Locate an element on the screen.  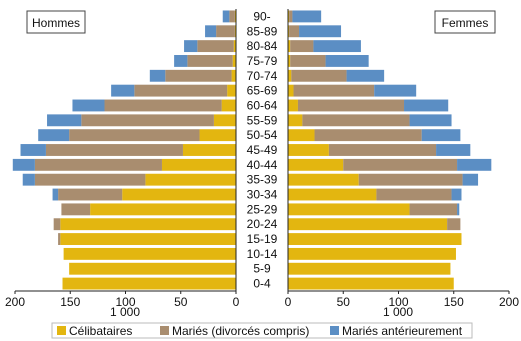
legend-frame is located at coordinates (262, 330).